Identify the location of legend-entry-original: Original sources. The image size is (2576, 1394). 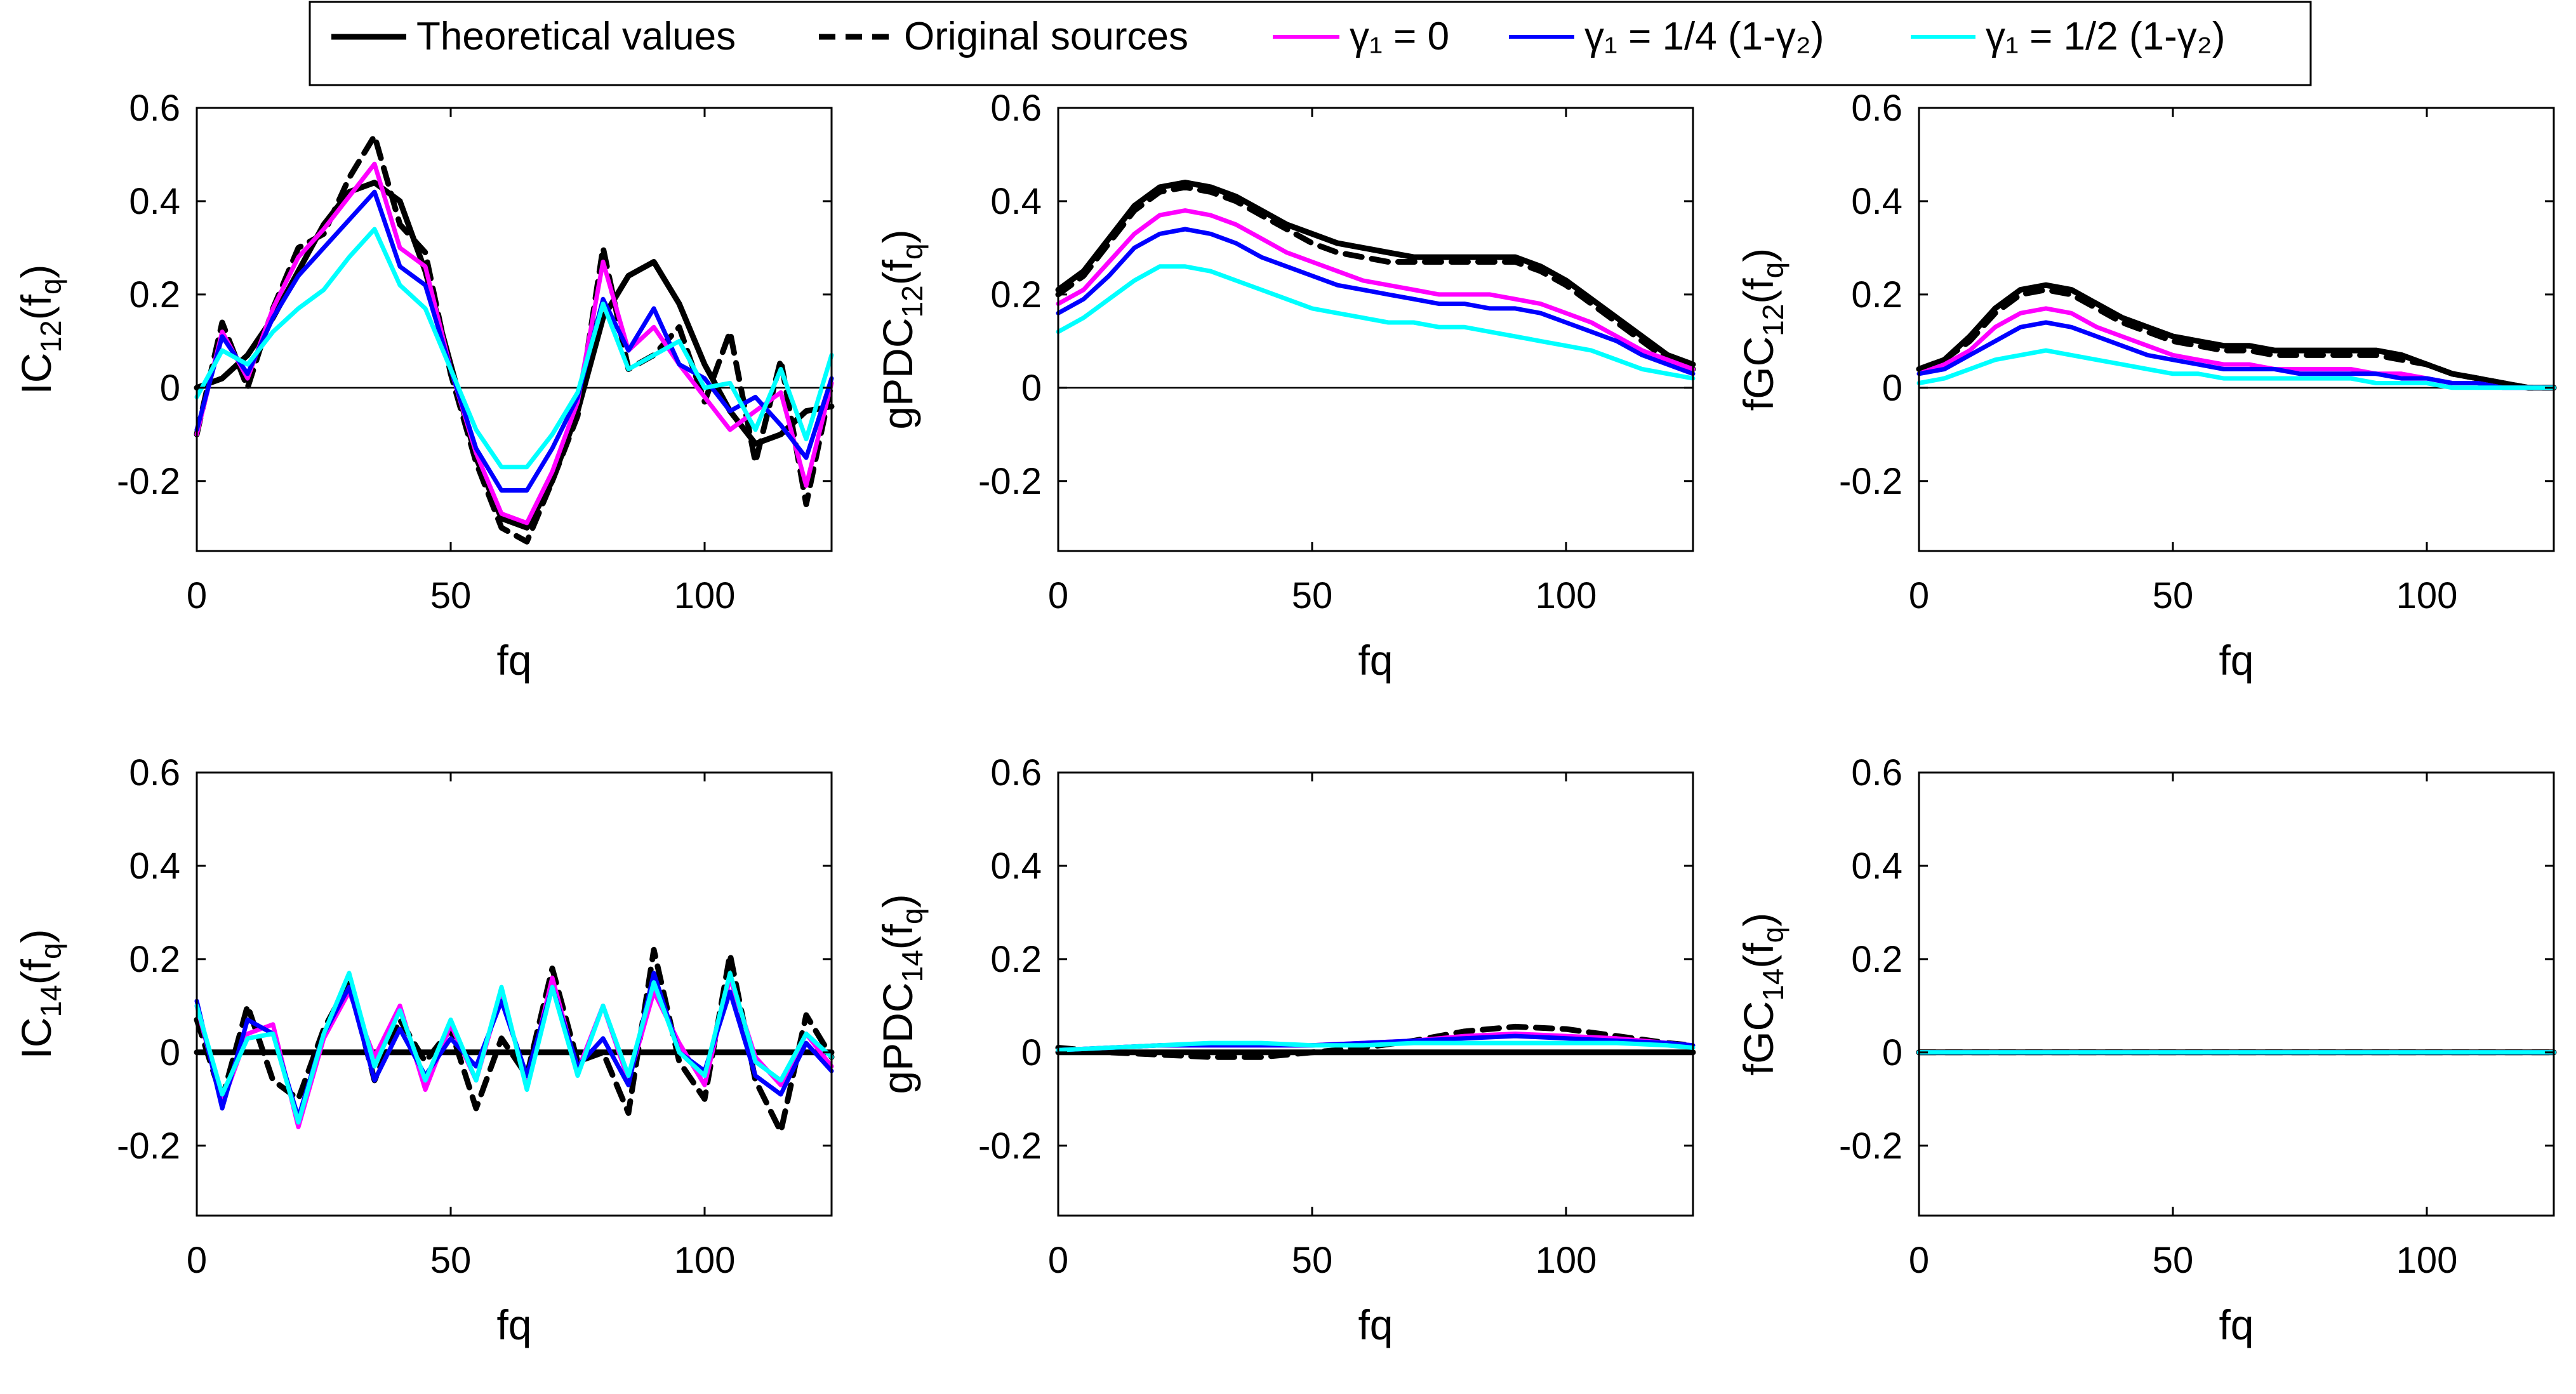
(1003, 36).